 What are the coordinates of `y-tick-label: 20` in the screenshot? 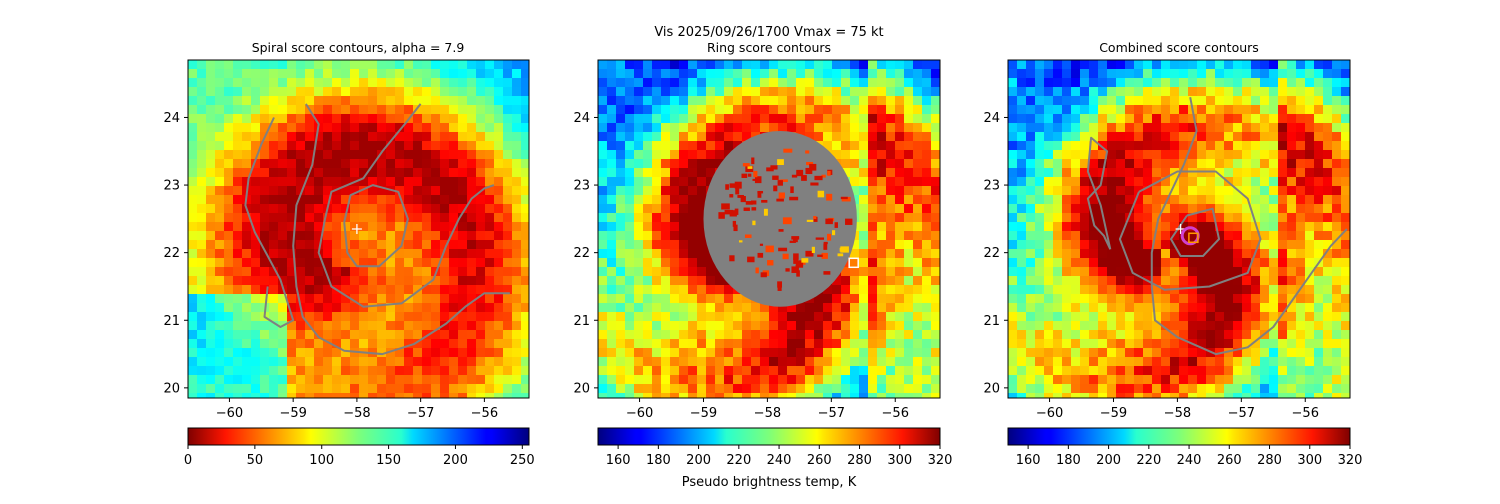 It's located at (581, 388).